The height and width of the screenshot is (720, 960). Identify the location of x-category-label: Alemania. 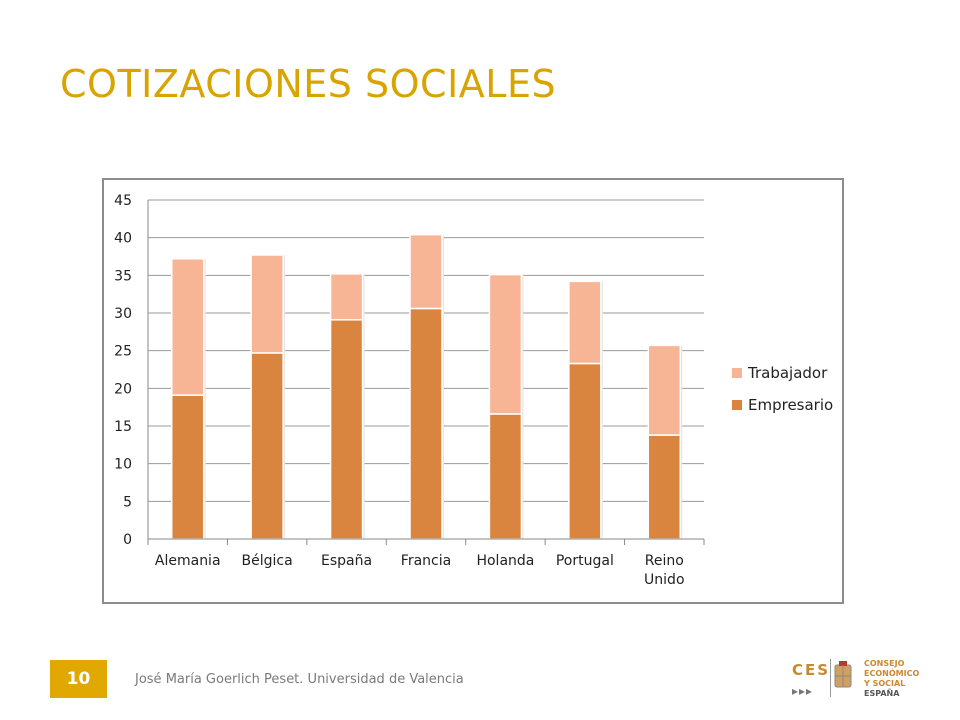
(188, 561).